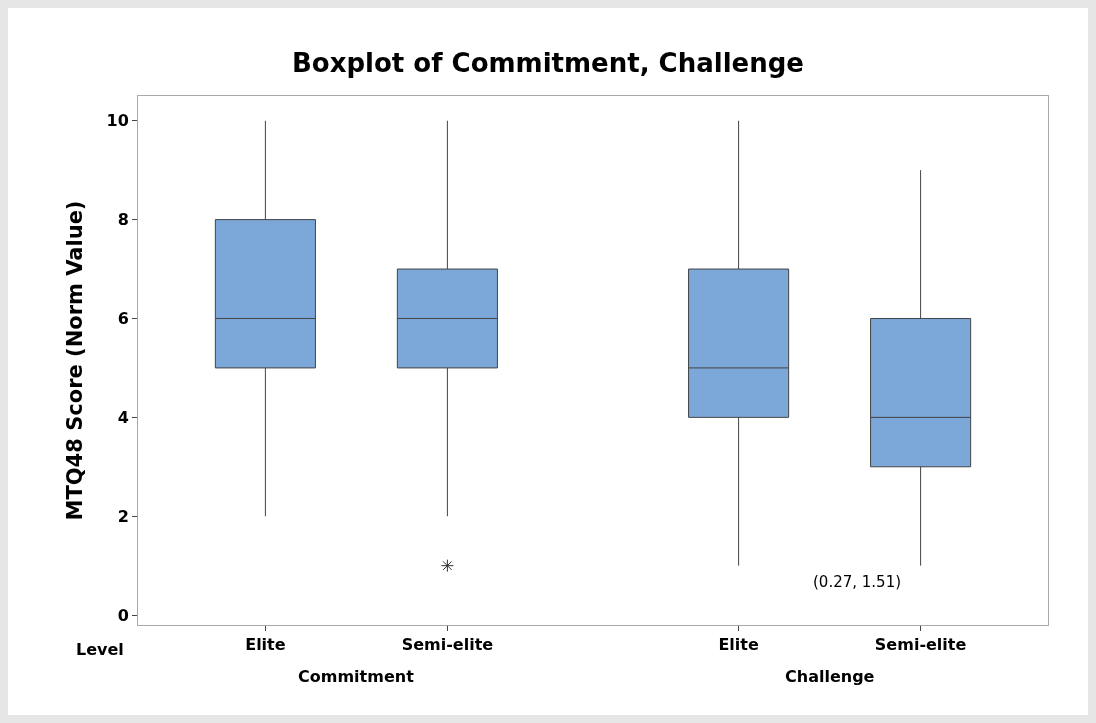 Image resolution: width=1096 pixels, height=723 pixels. What do you see at coordinates (74, 360) in the screenshot?
I see `y-axis-title: MTQ48 Score (Norm Value)` at bounding box center [74, 360].